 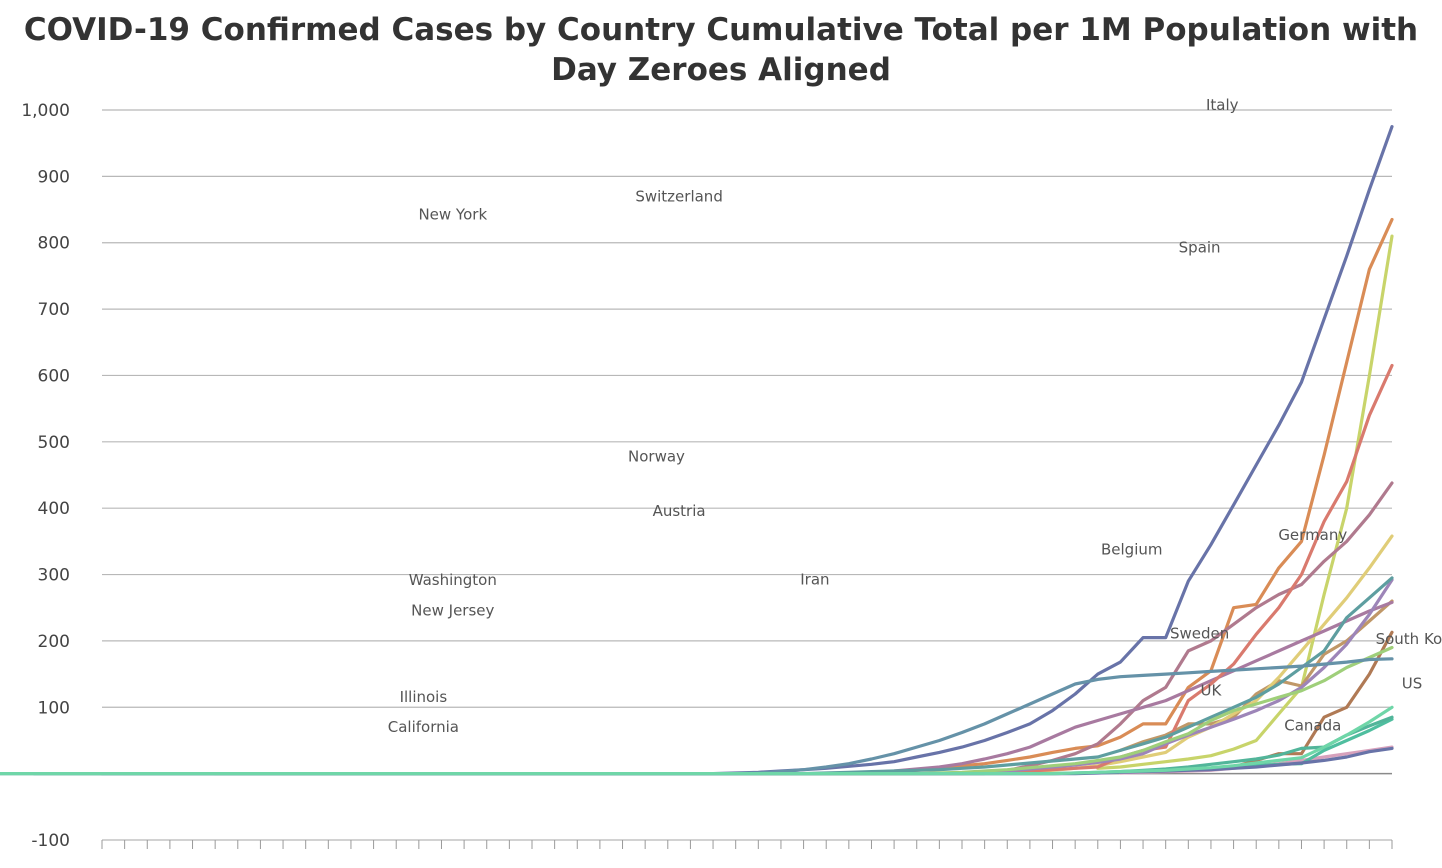 I want to click on series-label-norway: Norway, so click(x=656, y=457).